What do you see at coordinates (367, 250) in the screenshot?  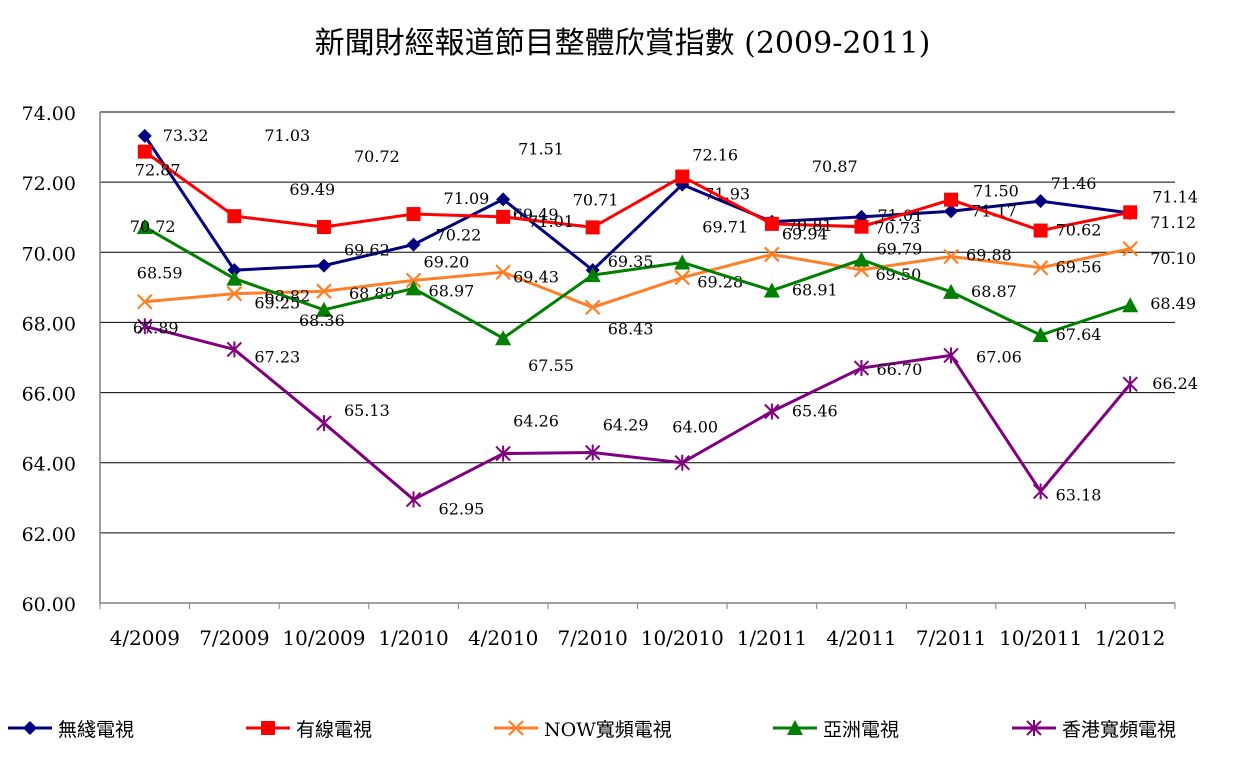 I see `data-label: 69.62` at bounding box center [367, 250].